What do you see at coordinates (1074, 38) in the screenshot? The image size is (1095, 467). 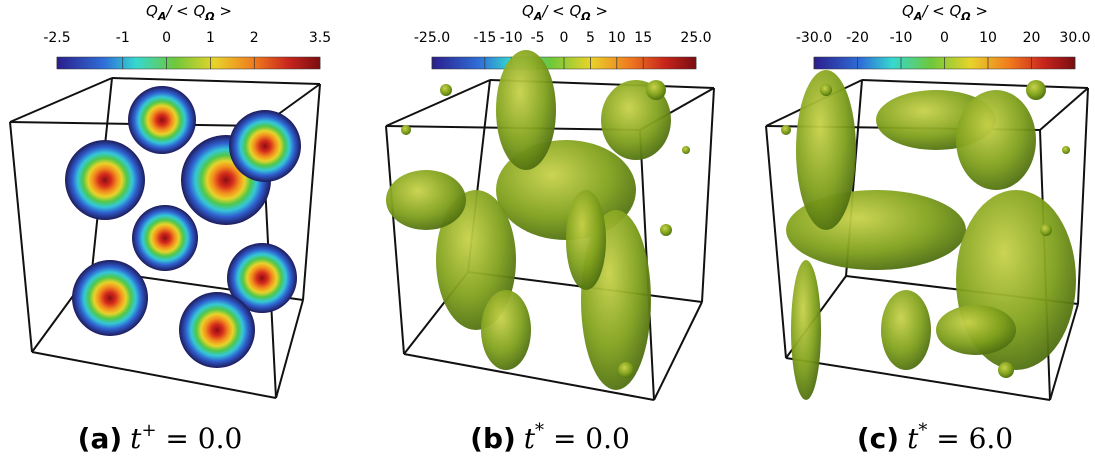 I see `colorbar-tick-label: 30.0` at bounding box center [1074, 38].